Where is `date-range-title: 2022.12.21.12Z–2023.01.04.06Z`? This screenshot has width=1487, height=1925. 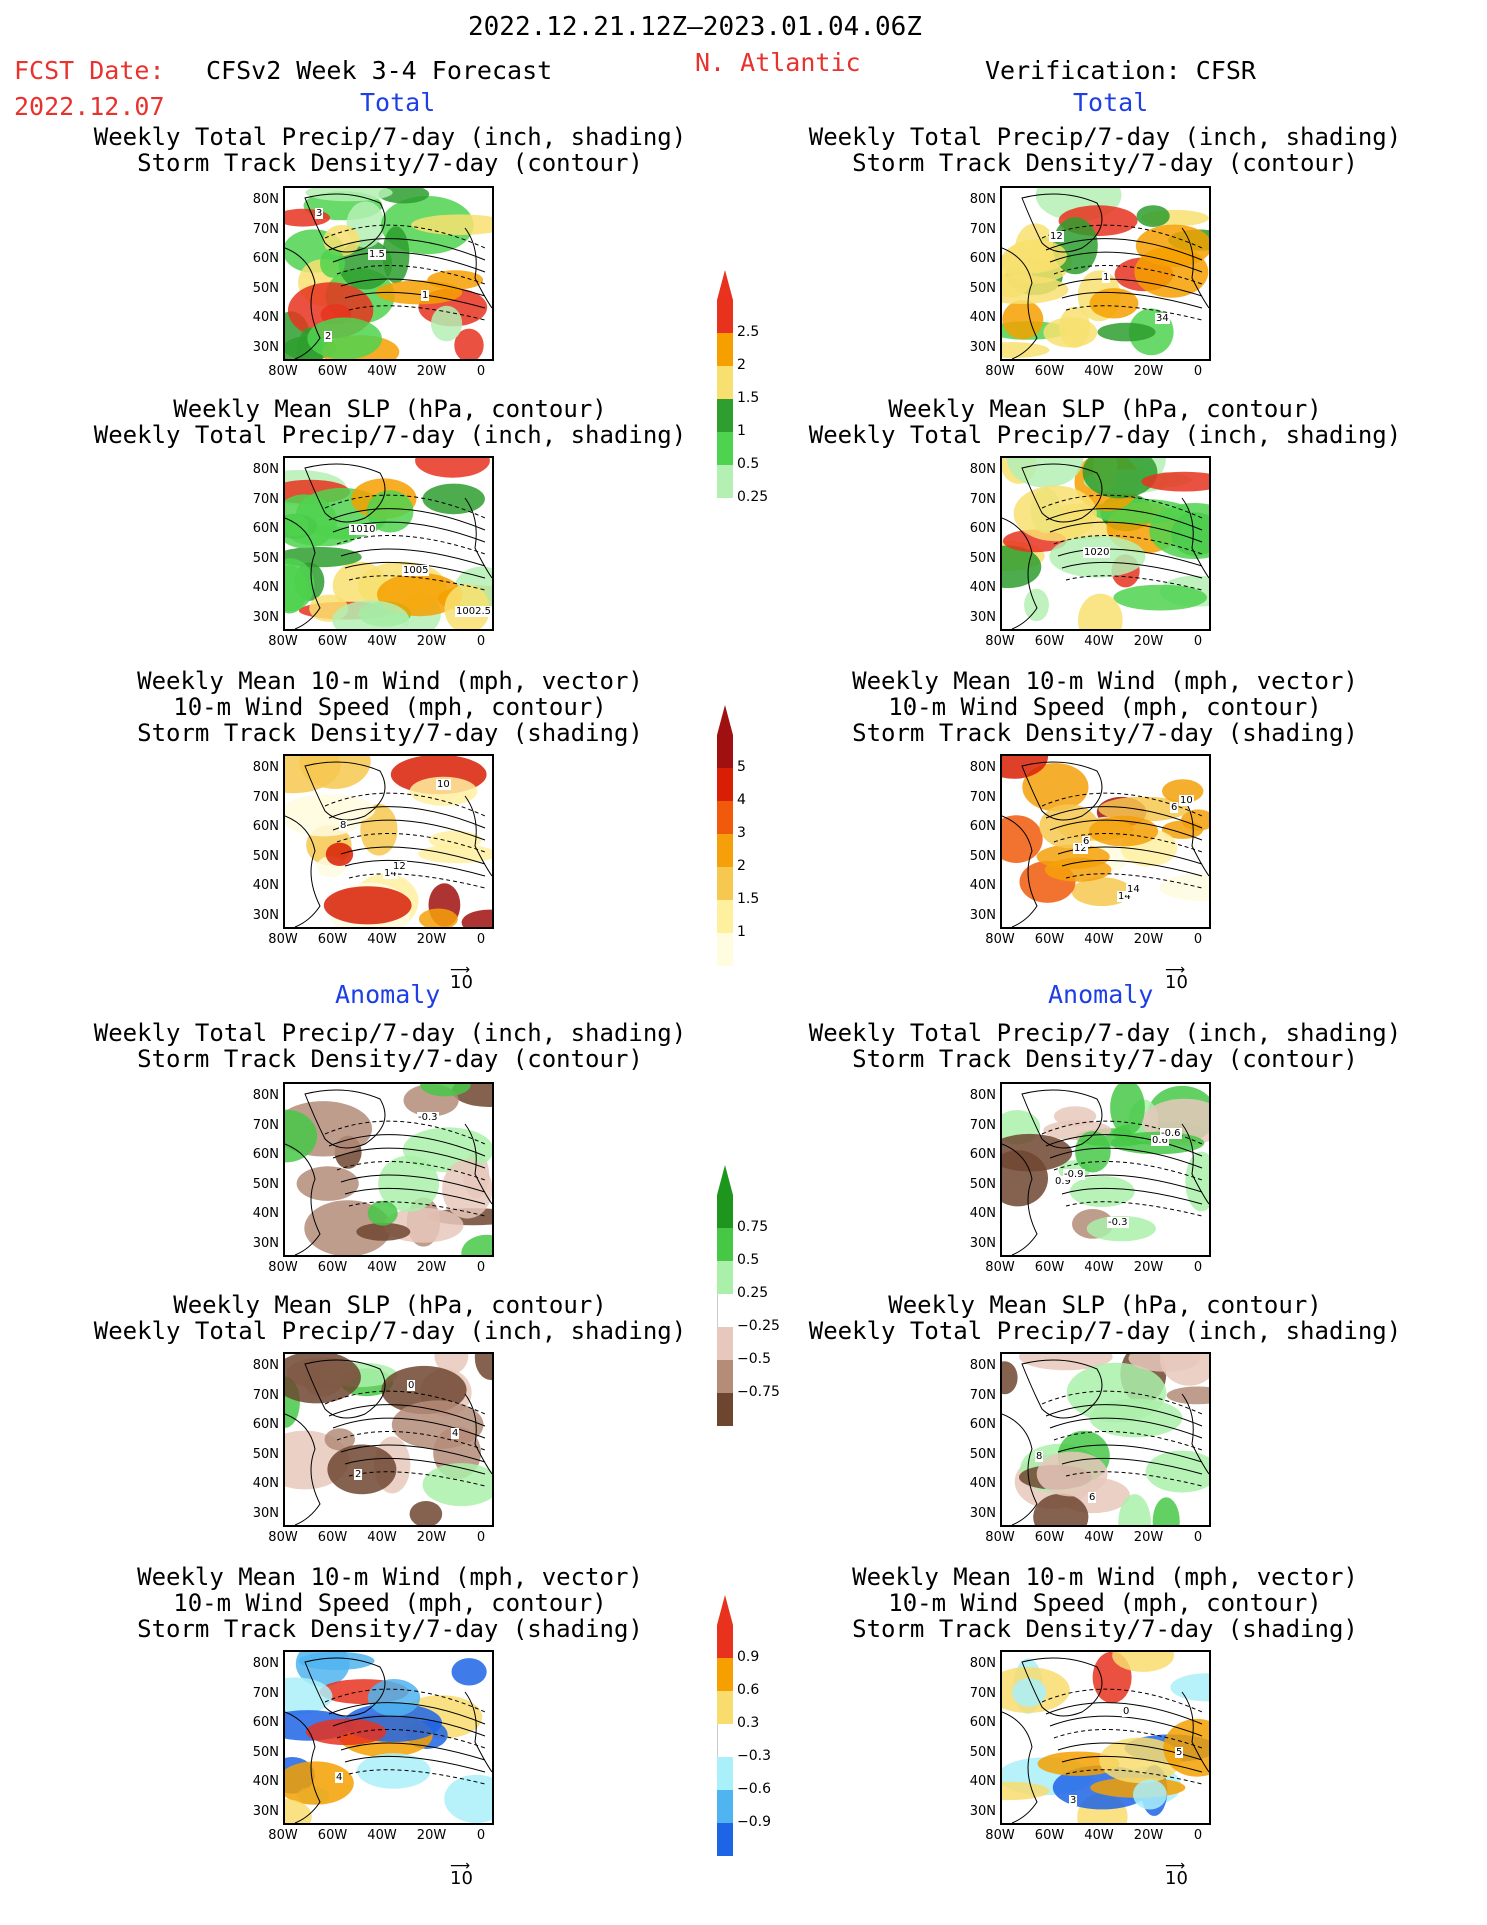 date-range-title: 2022.12.21.12Z–2023.01.04.06Z is located at coordinates (695, 27).